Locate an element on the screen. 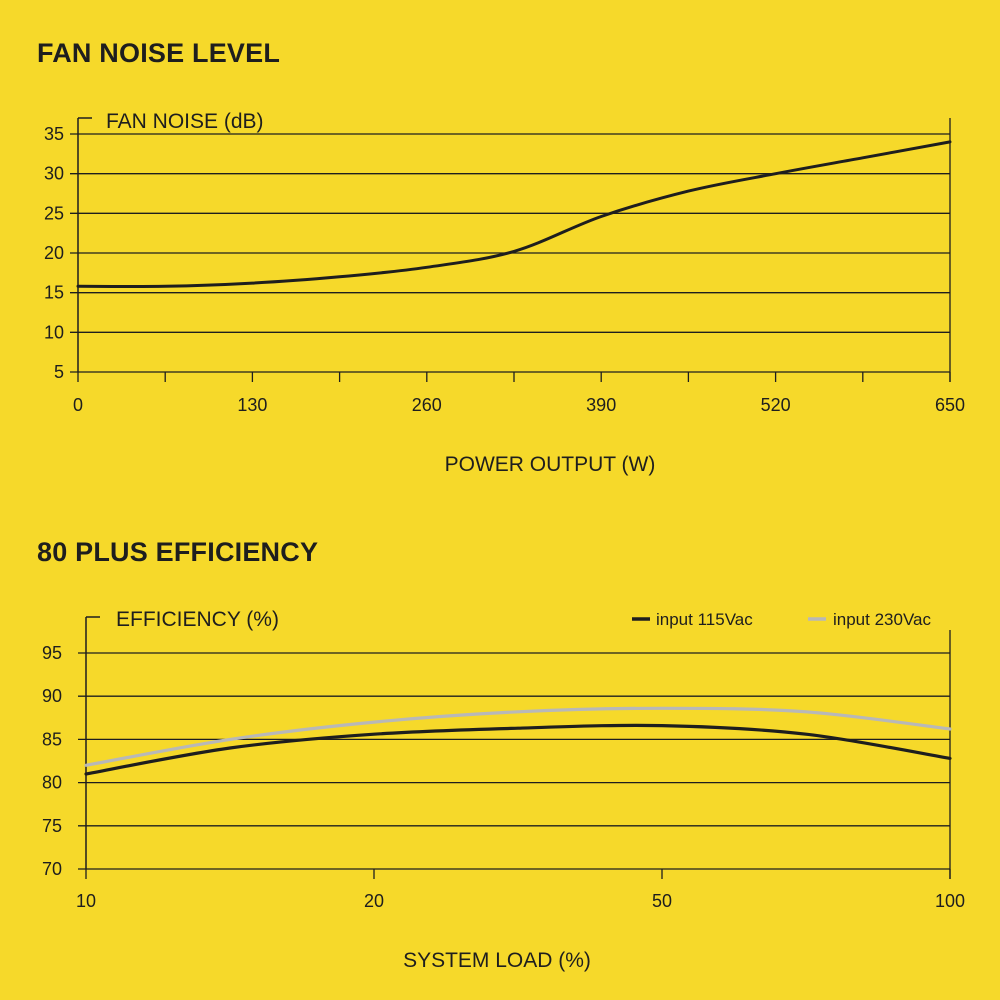 Image resolution: width=1000 pixels, height=1000 pixels. fan-y-tick-label: 25 is located at coordinates (54, 213).